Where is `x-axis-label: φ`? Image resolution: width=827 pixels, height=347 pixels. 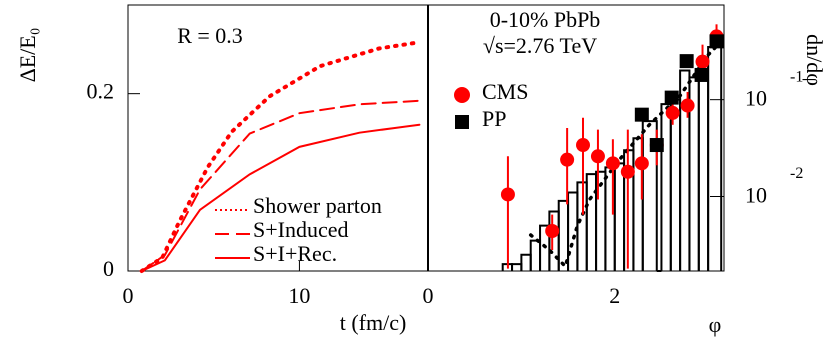
x-axis-label: φ is located at coordinates (715, 324).